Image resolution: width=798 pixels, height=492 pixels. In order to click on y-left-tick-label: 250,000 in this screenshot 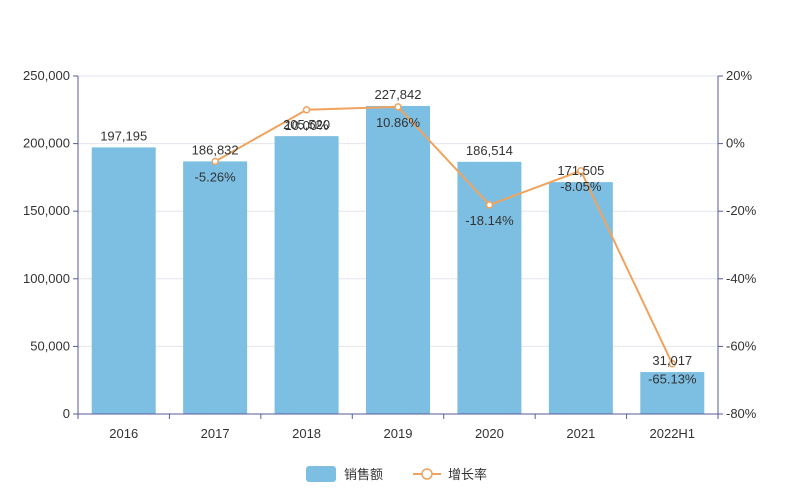, I will do `click(46, 75)`.